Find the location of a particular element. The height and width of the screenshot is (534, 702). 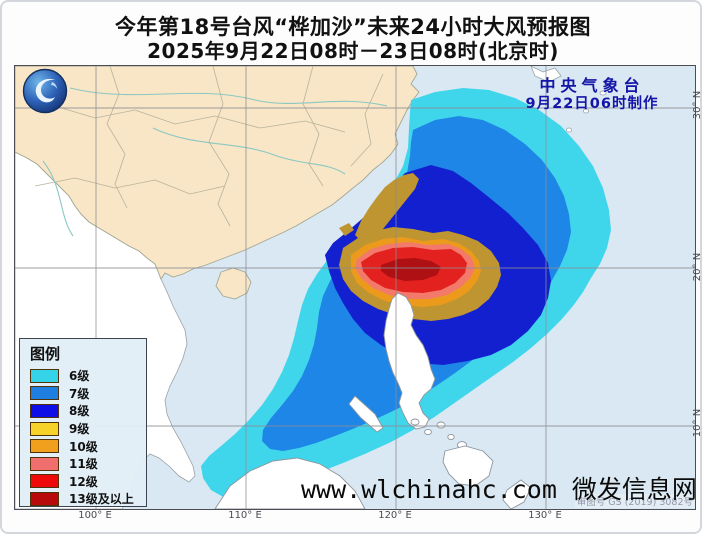

land-hainan is located at coordinates (233, 283).